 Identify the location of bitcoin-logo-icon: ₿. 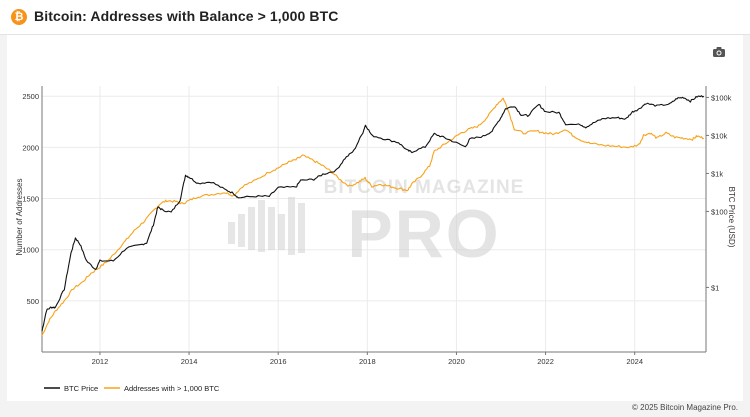
(19, 17).